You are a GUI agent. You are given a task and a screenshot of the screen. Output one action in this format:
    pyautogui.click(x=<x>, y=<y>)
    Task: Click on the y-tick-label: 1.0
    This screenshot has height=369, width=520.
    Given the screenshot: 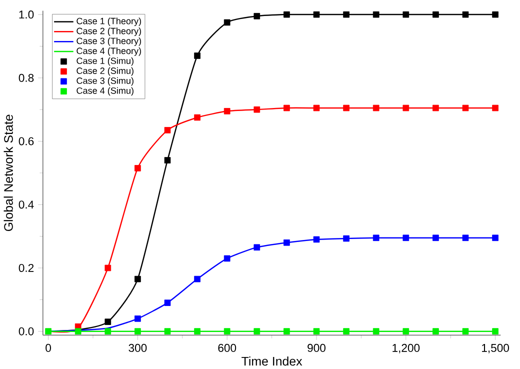 What is the action you would take?
    pyautogui.click(x=26, y=14)
    